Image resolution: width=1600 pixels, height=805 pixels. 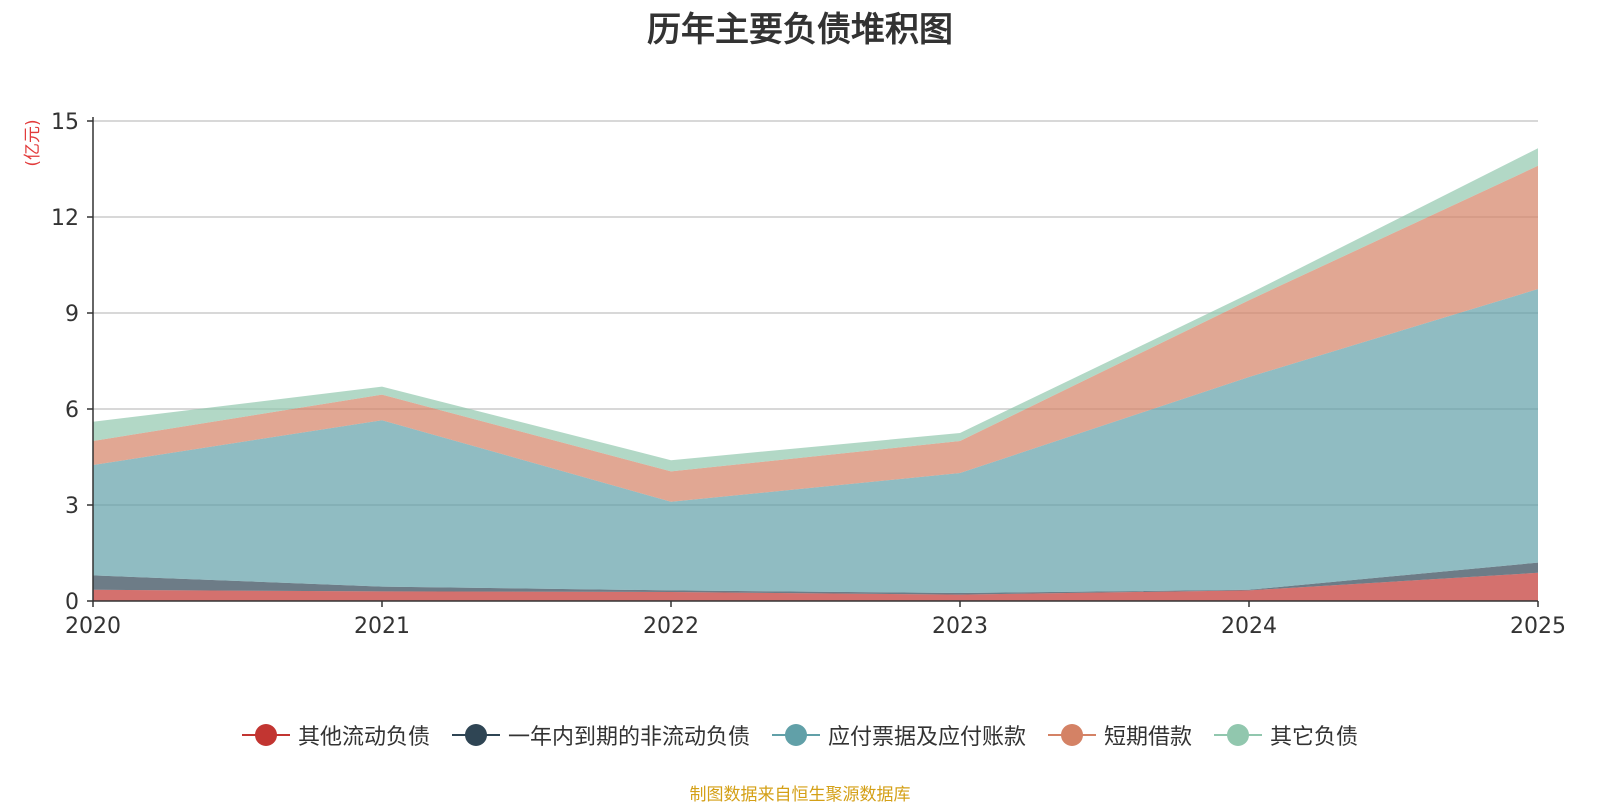 I want to click on y-tick-label: 12, so click(x=65, y=218).